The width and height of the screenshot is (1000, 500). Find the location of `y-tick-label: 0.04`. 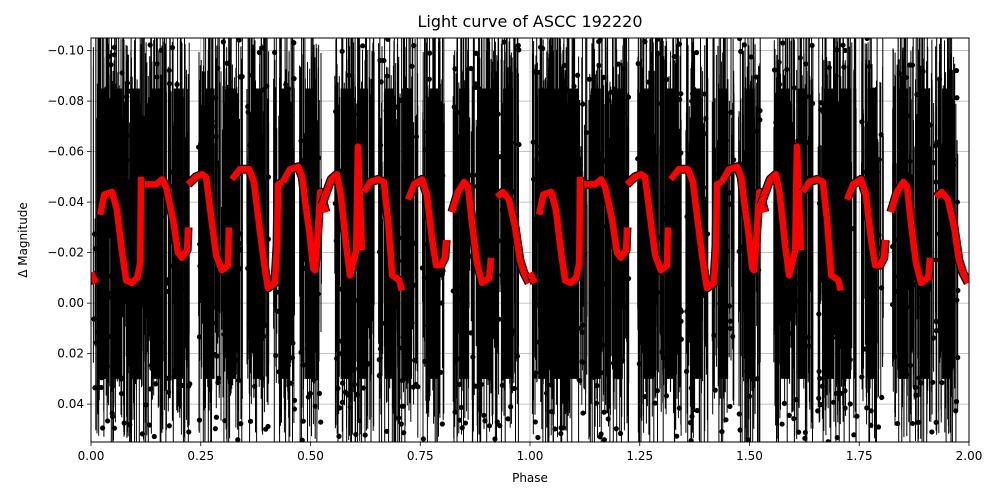

y-tick-label: 0.04 is located at coordinates (70, 404).